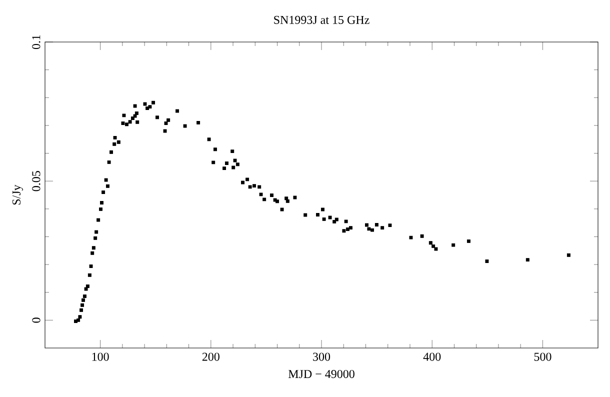 This screenshot has width=610, height=397. Describe the element at coordinates (321, 356) in the screenshot. I see `x-tick-label: 300` at that location.